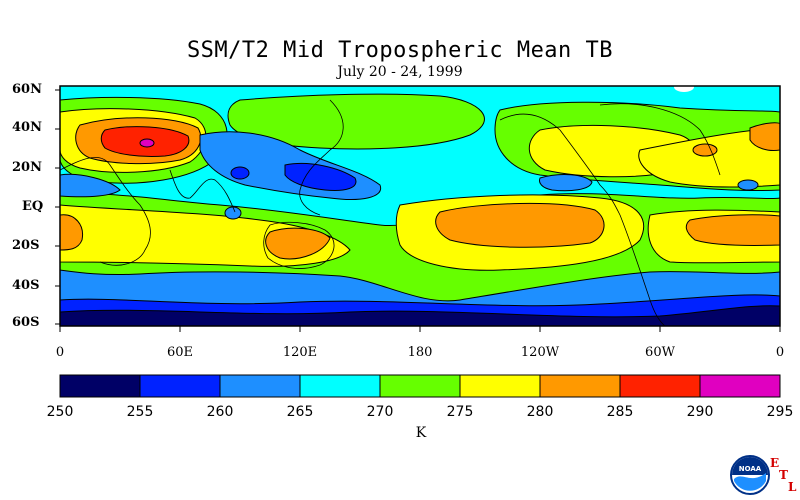 Image resolution: width=800 pixels, height=500 pixels. I want to click on map-subtitle: July 20 - 24, 1999, so click(400, 72).